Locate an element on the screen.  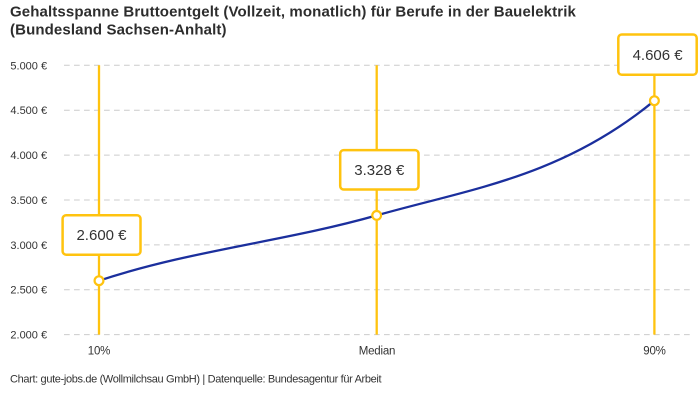
svg-text: 10% is located at coordinates (99, 351).